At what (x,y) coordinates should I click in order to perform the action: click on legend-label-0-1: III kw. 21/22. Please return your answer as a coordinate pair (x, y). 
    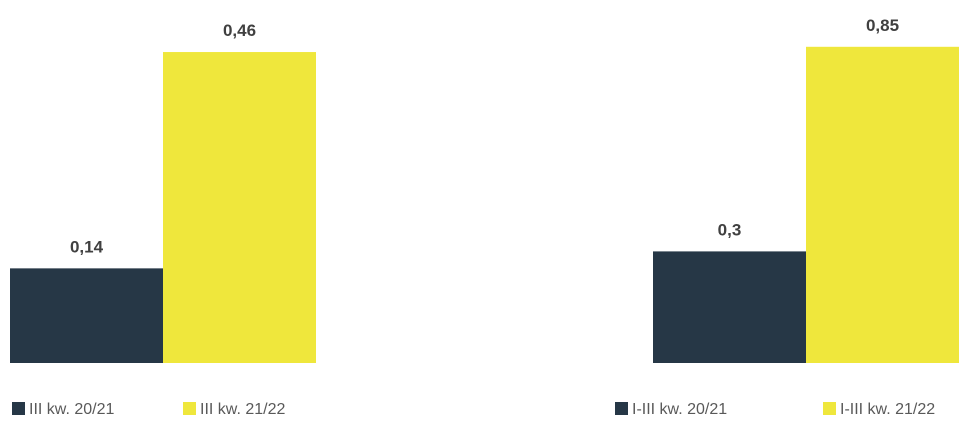
    Looking at the image, I should click on (242, 409).